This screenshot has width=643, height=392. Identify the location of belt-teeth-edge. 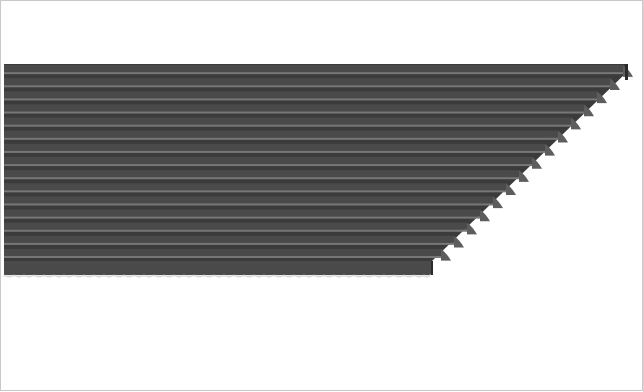
(217, 275).